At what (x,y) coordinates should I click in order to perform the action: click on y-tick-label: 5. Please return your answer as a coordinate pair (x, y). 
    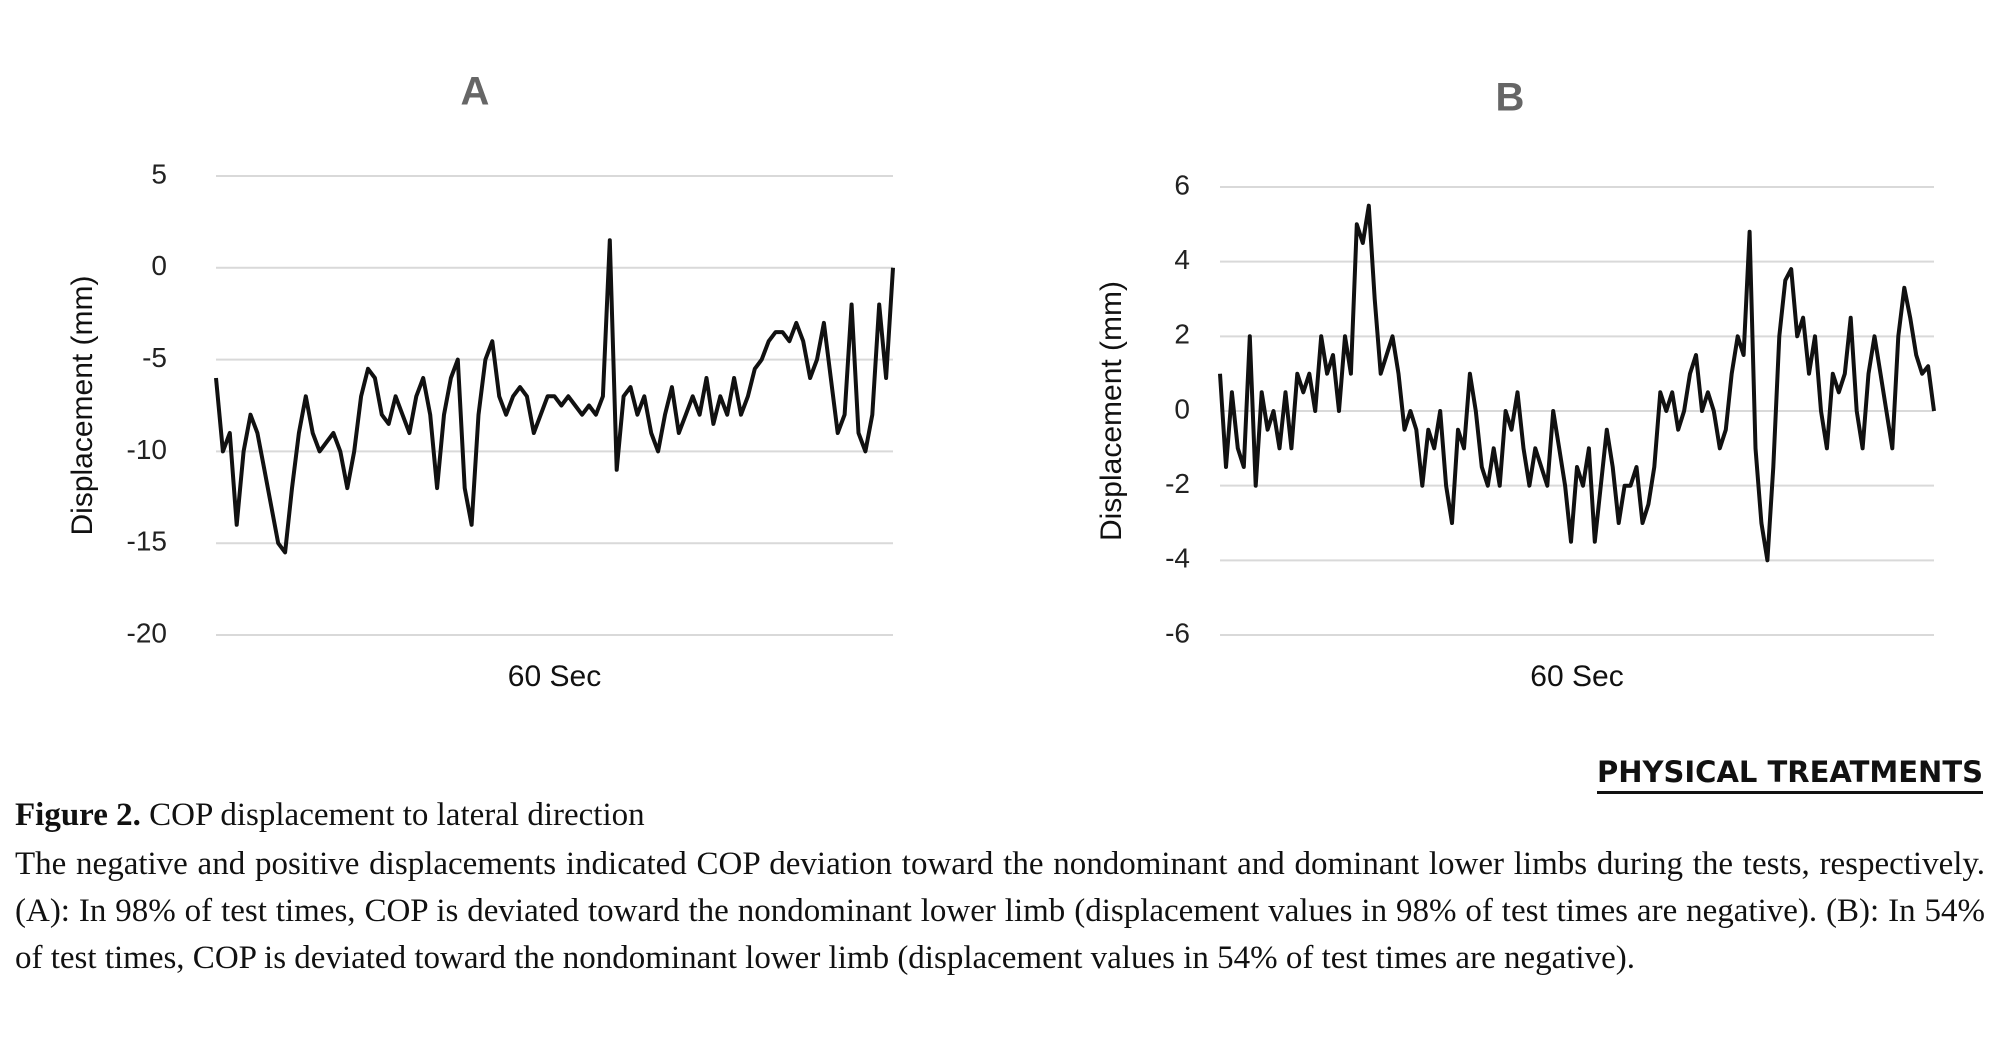
    Looking at the image, I should click on (159, 173).